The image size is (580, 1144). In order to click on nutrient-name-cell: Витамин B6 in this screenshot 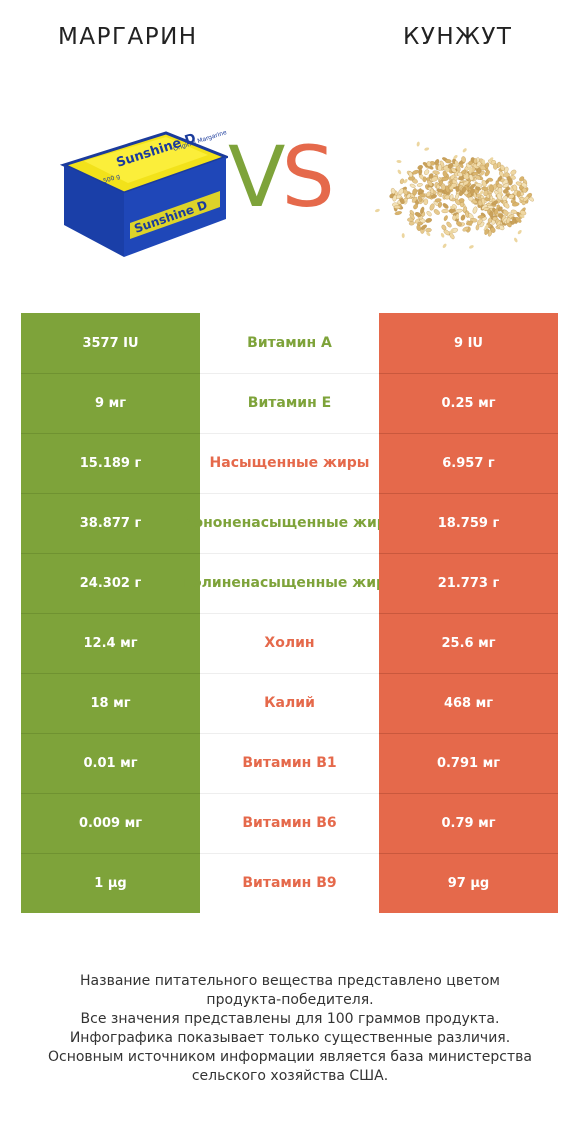, I will do `click(289, 823)`.